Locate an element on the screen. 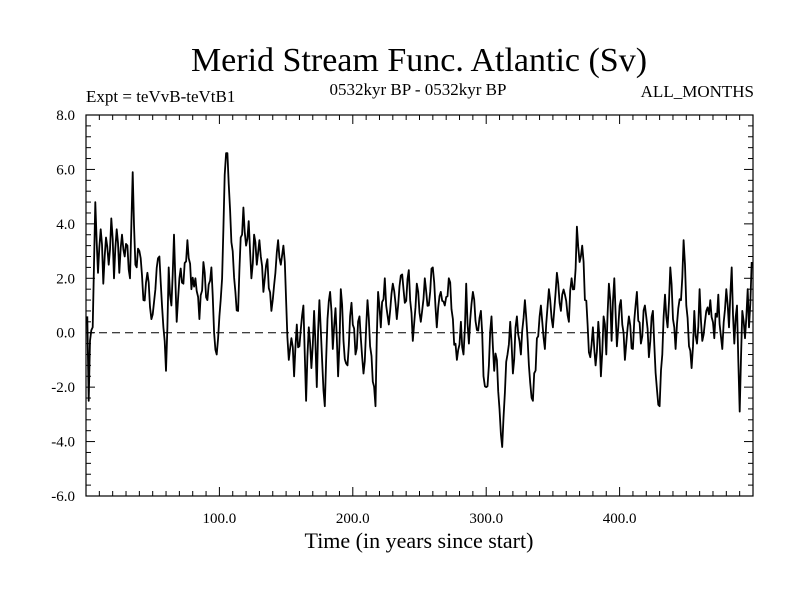 This screenshot has width=800, height=600. x-axis-label: Time (in years since start) is located at coordinates (419, 540).